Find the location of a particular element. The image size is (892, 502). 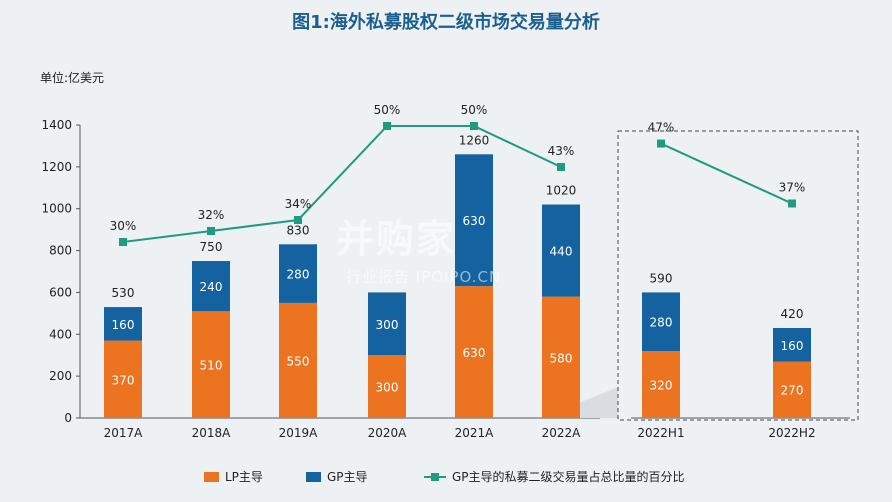

bar-label-gp: 300 is located at coordinates (387, 325).